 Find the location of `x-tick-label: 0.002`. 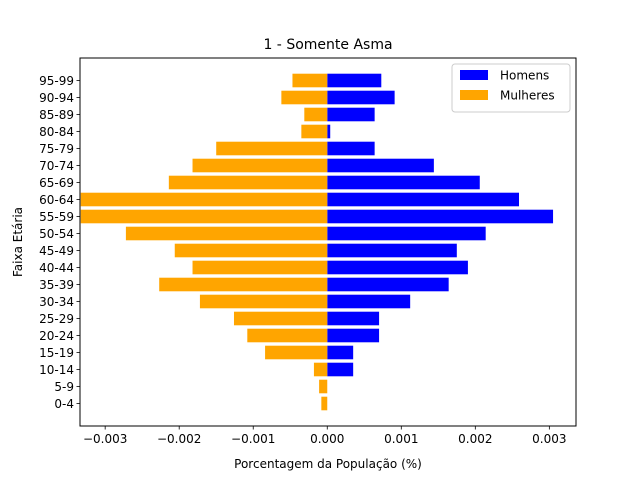

x-tick-label: 0.002 is located at coordinates (475, 439).